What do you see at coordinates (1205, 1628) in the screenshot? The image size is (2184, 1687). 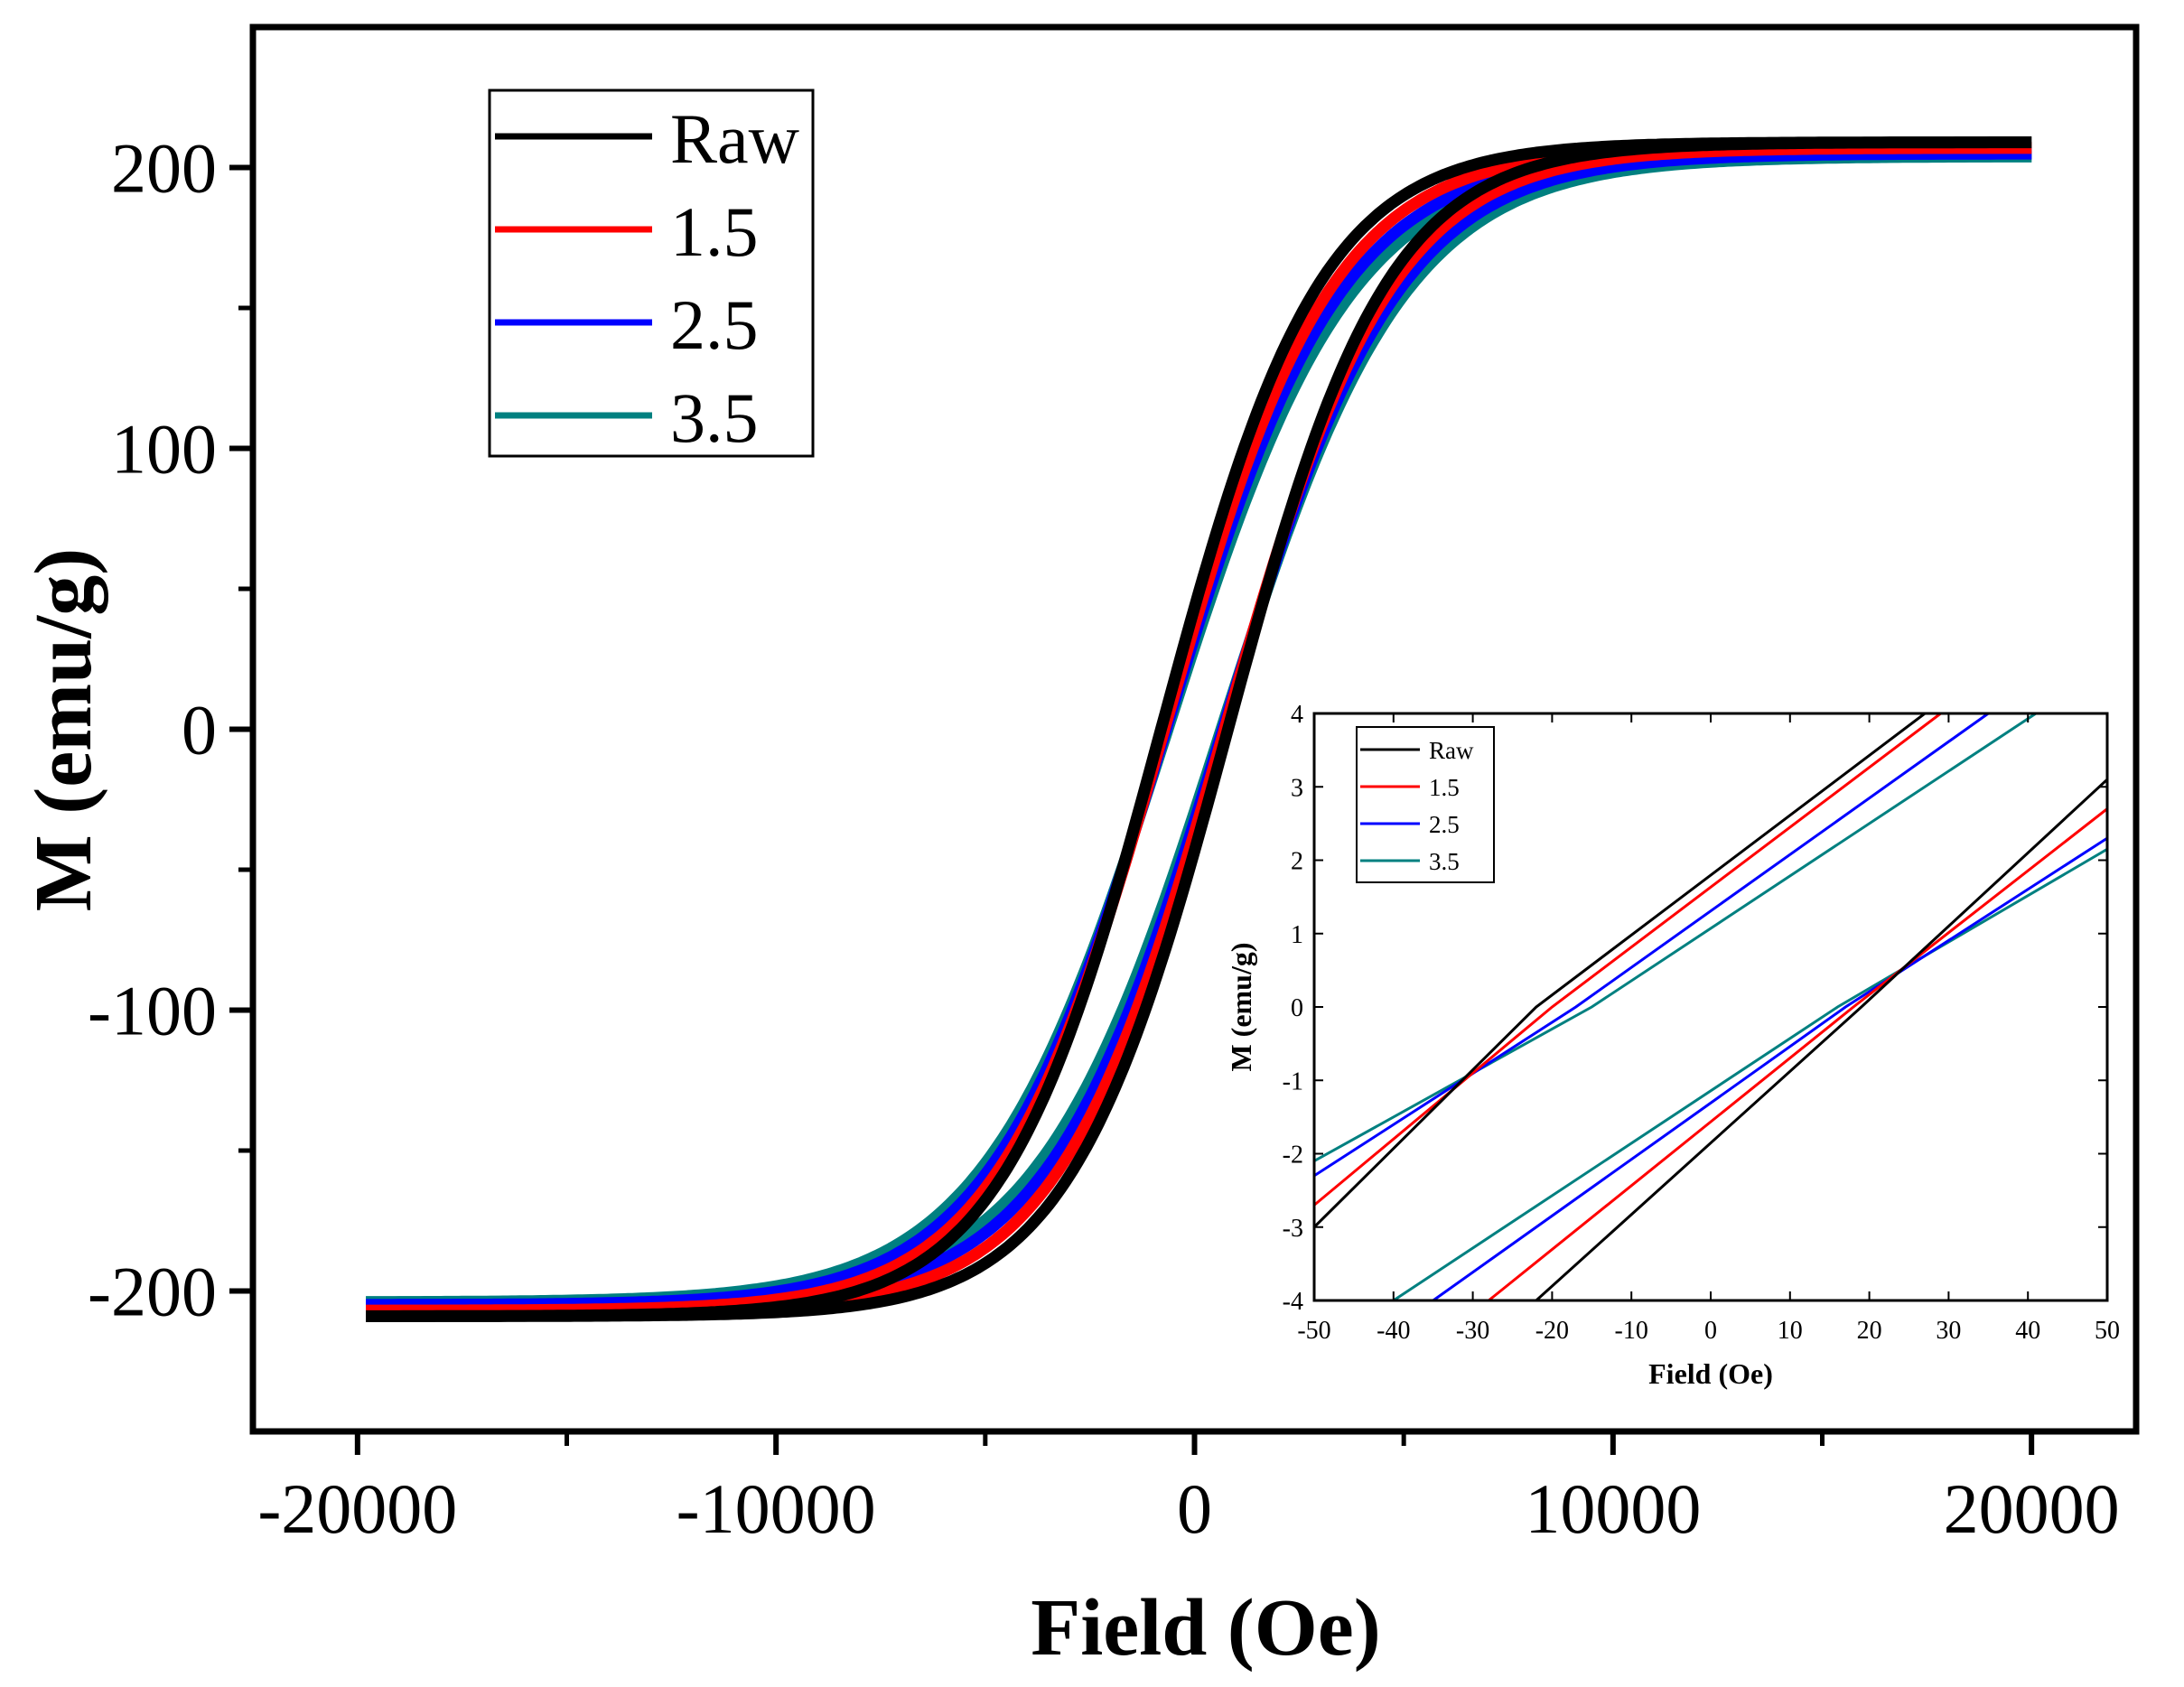 I see `main-x-axis-label: Field (Oe)` at bounding box center [1205, 1628].